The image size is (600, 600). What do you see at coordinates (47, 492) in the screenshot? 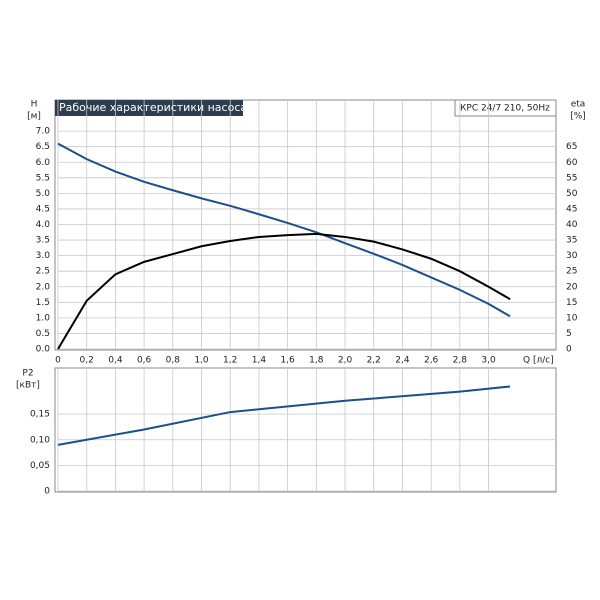
I see `y-tick-label: 0` at bounding box center [47, 492].